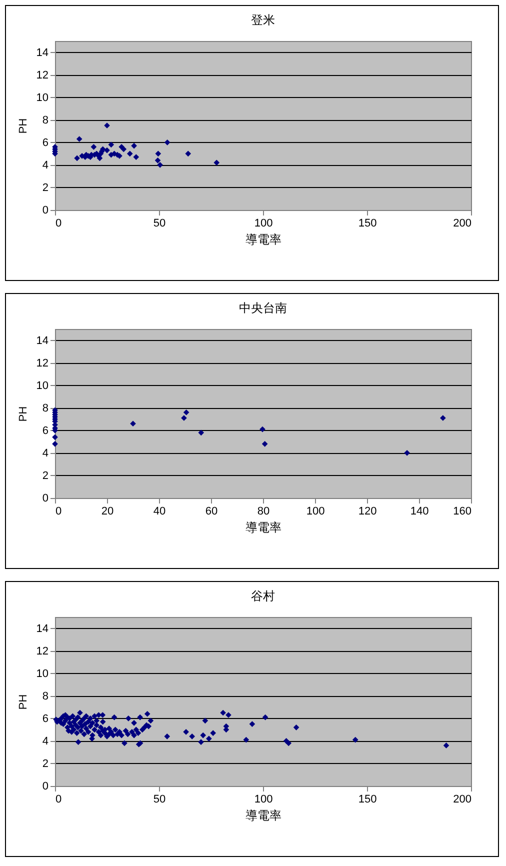 The image size is (506, 866). What do you see at coordinates (263, 20) in the screenshot?
I see `chart-title: 登米` at bounding box center [263, 20].